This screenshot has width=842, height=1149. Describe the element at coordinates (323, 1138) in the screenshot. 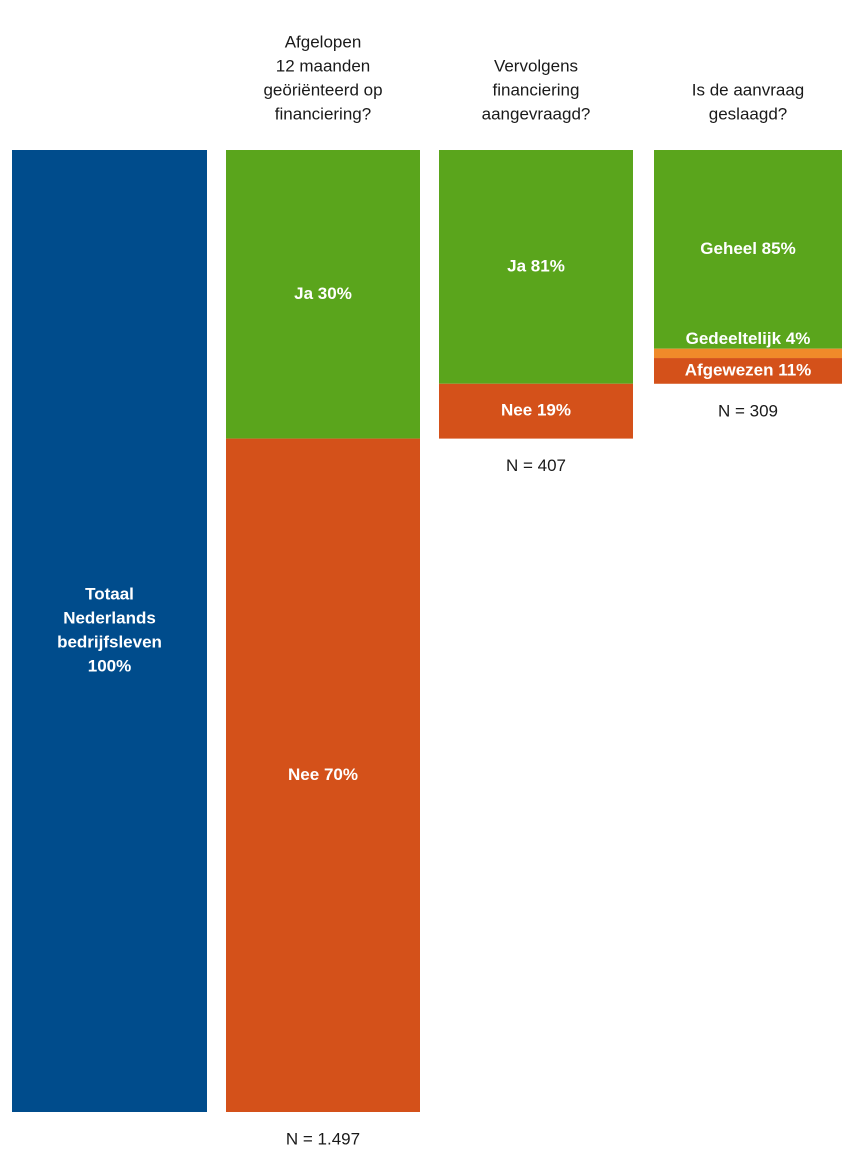

I see `n-label: N = 1.497` at that location.